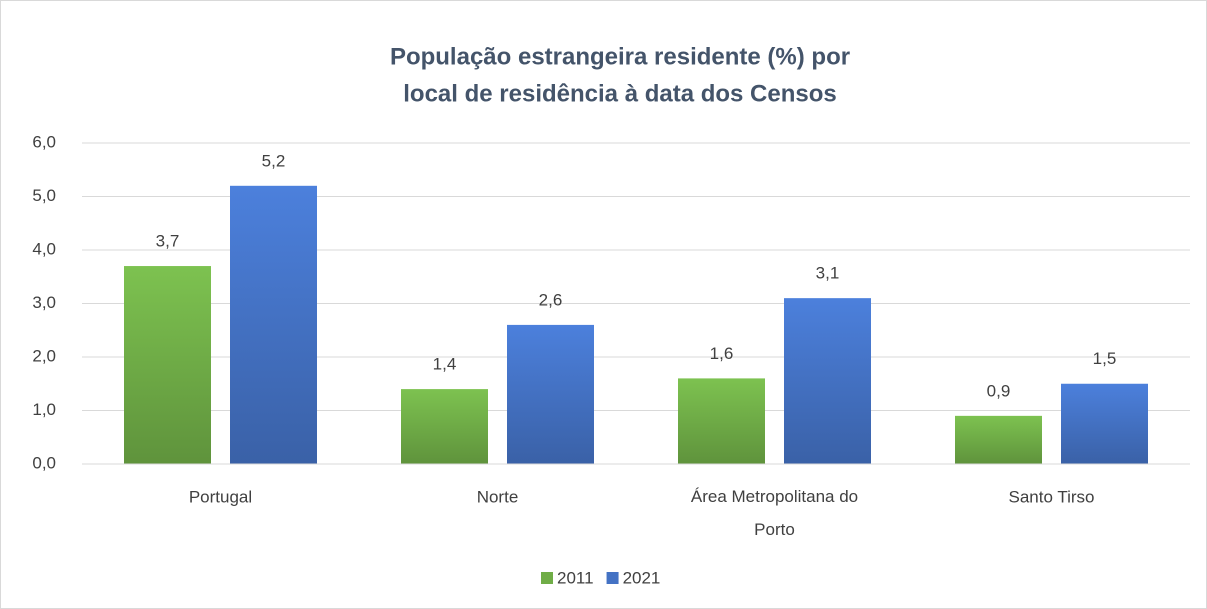 The width and height of the screenshot is (1207, 609). Describe the element at coordinates (722, 353) in the screenshot. I see `data-label: 1,6` at that location.